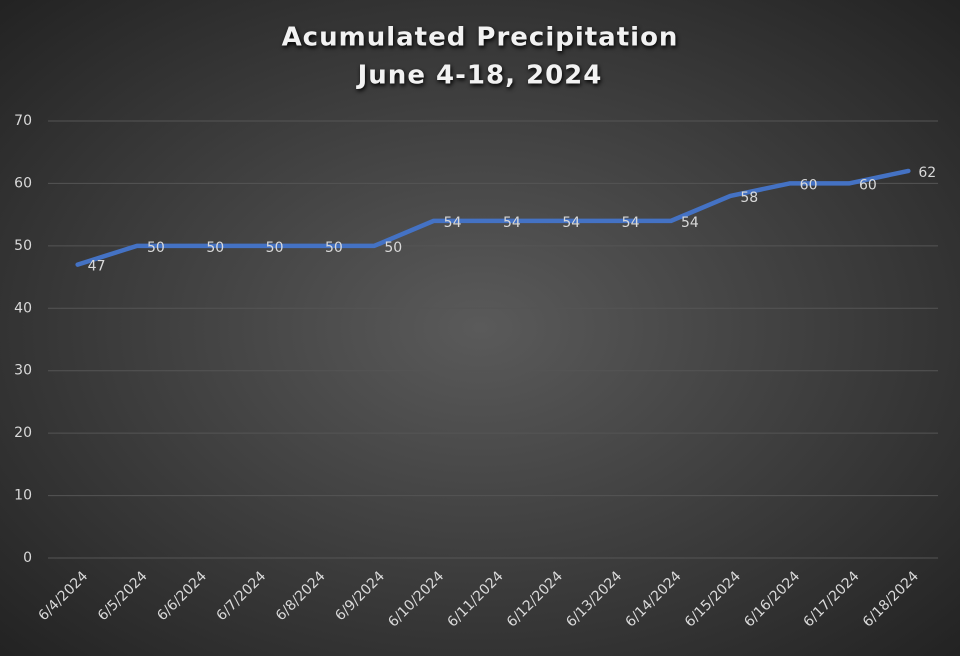 The height and width of the screenshot is (656, 960). I want to click on y-tick-label: 60, so click(23, 183).